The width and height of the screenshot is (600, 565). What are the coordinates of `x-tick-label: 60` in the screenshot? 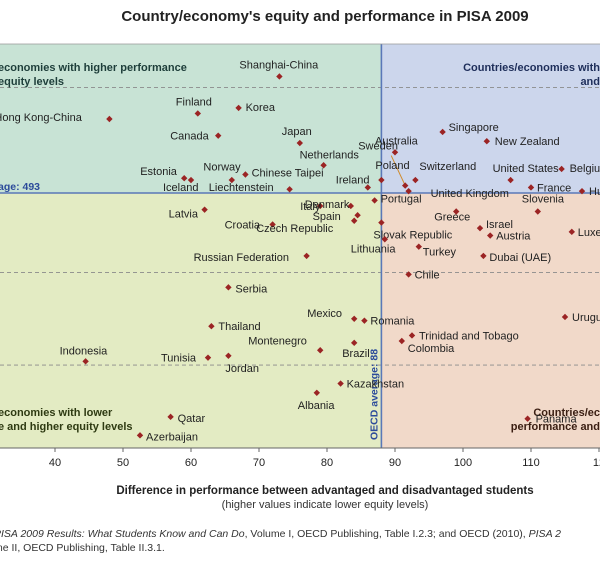 It's located at (191, 463).